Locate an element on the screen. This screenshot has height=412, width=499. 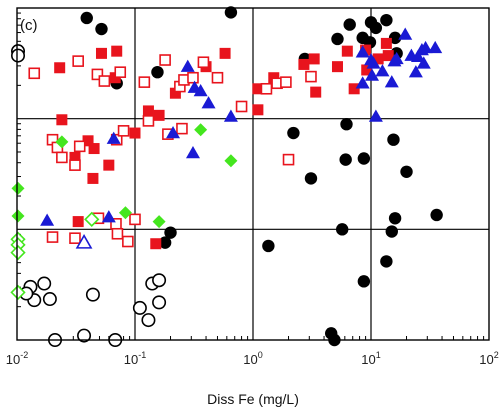
x-tick-label: 10² is located at coordinates (488, 358).